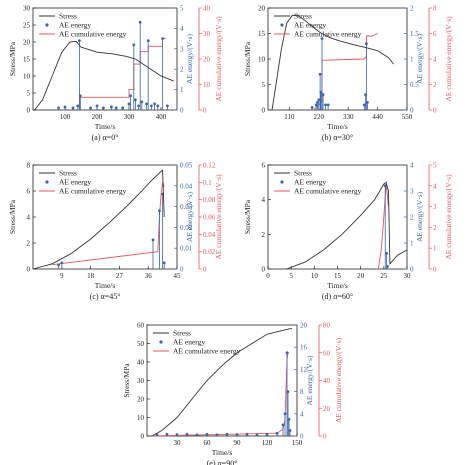  Describe the element at coordinates (207, 85) in the screenshot. I see `y3-tick-label: 10` at that location.